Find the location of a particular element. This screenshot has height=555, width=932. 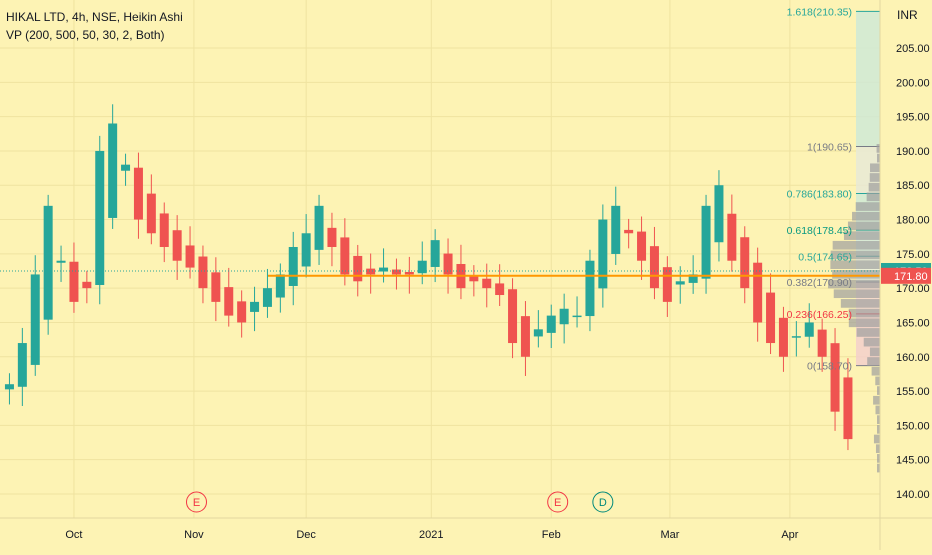

x-tick-label: Oct is located at coordinates (73, 535).